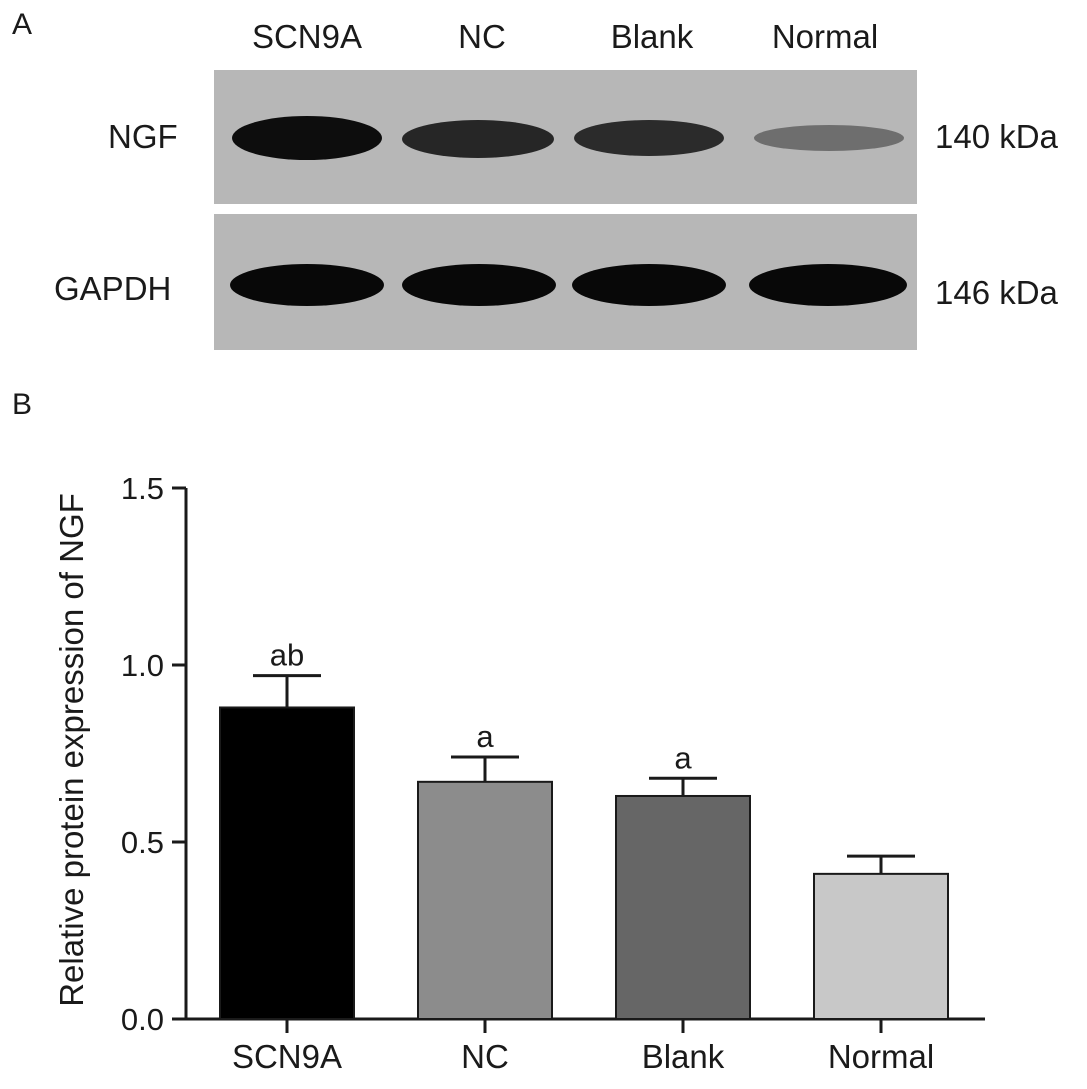 Image resolution: width=1087 pixels, height=1089 pixels. I want to click on band-ngf-blank, so click(649, 138).